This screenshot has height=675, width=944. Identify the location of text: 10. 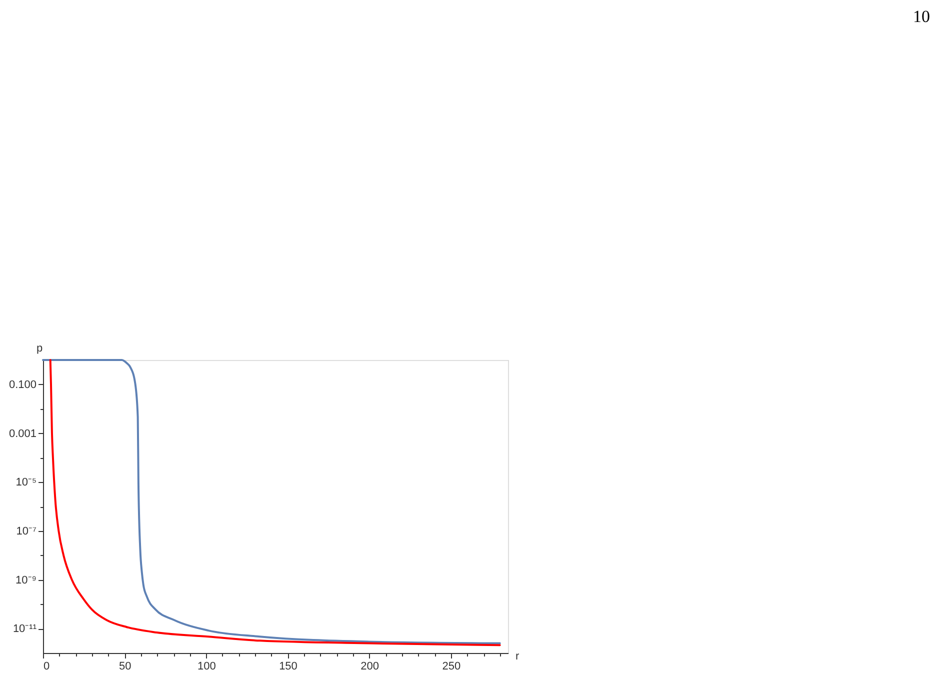
(921, 16).